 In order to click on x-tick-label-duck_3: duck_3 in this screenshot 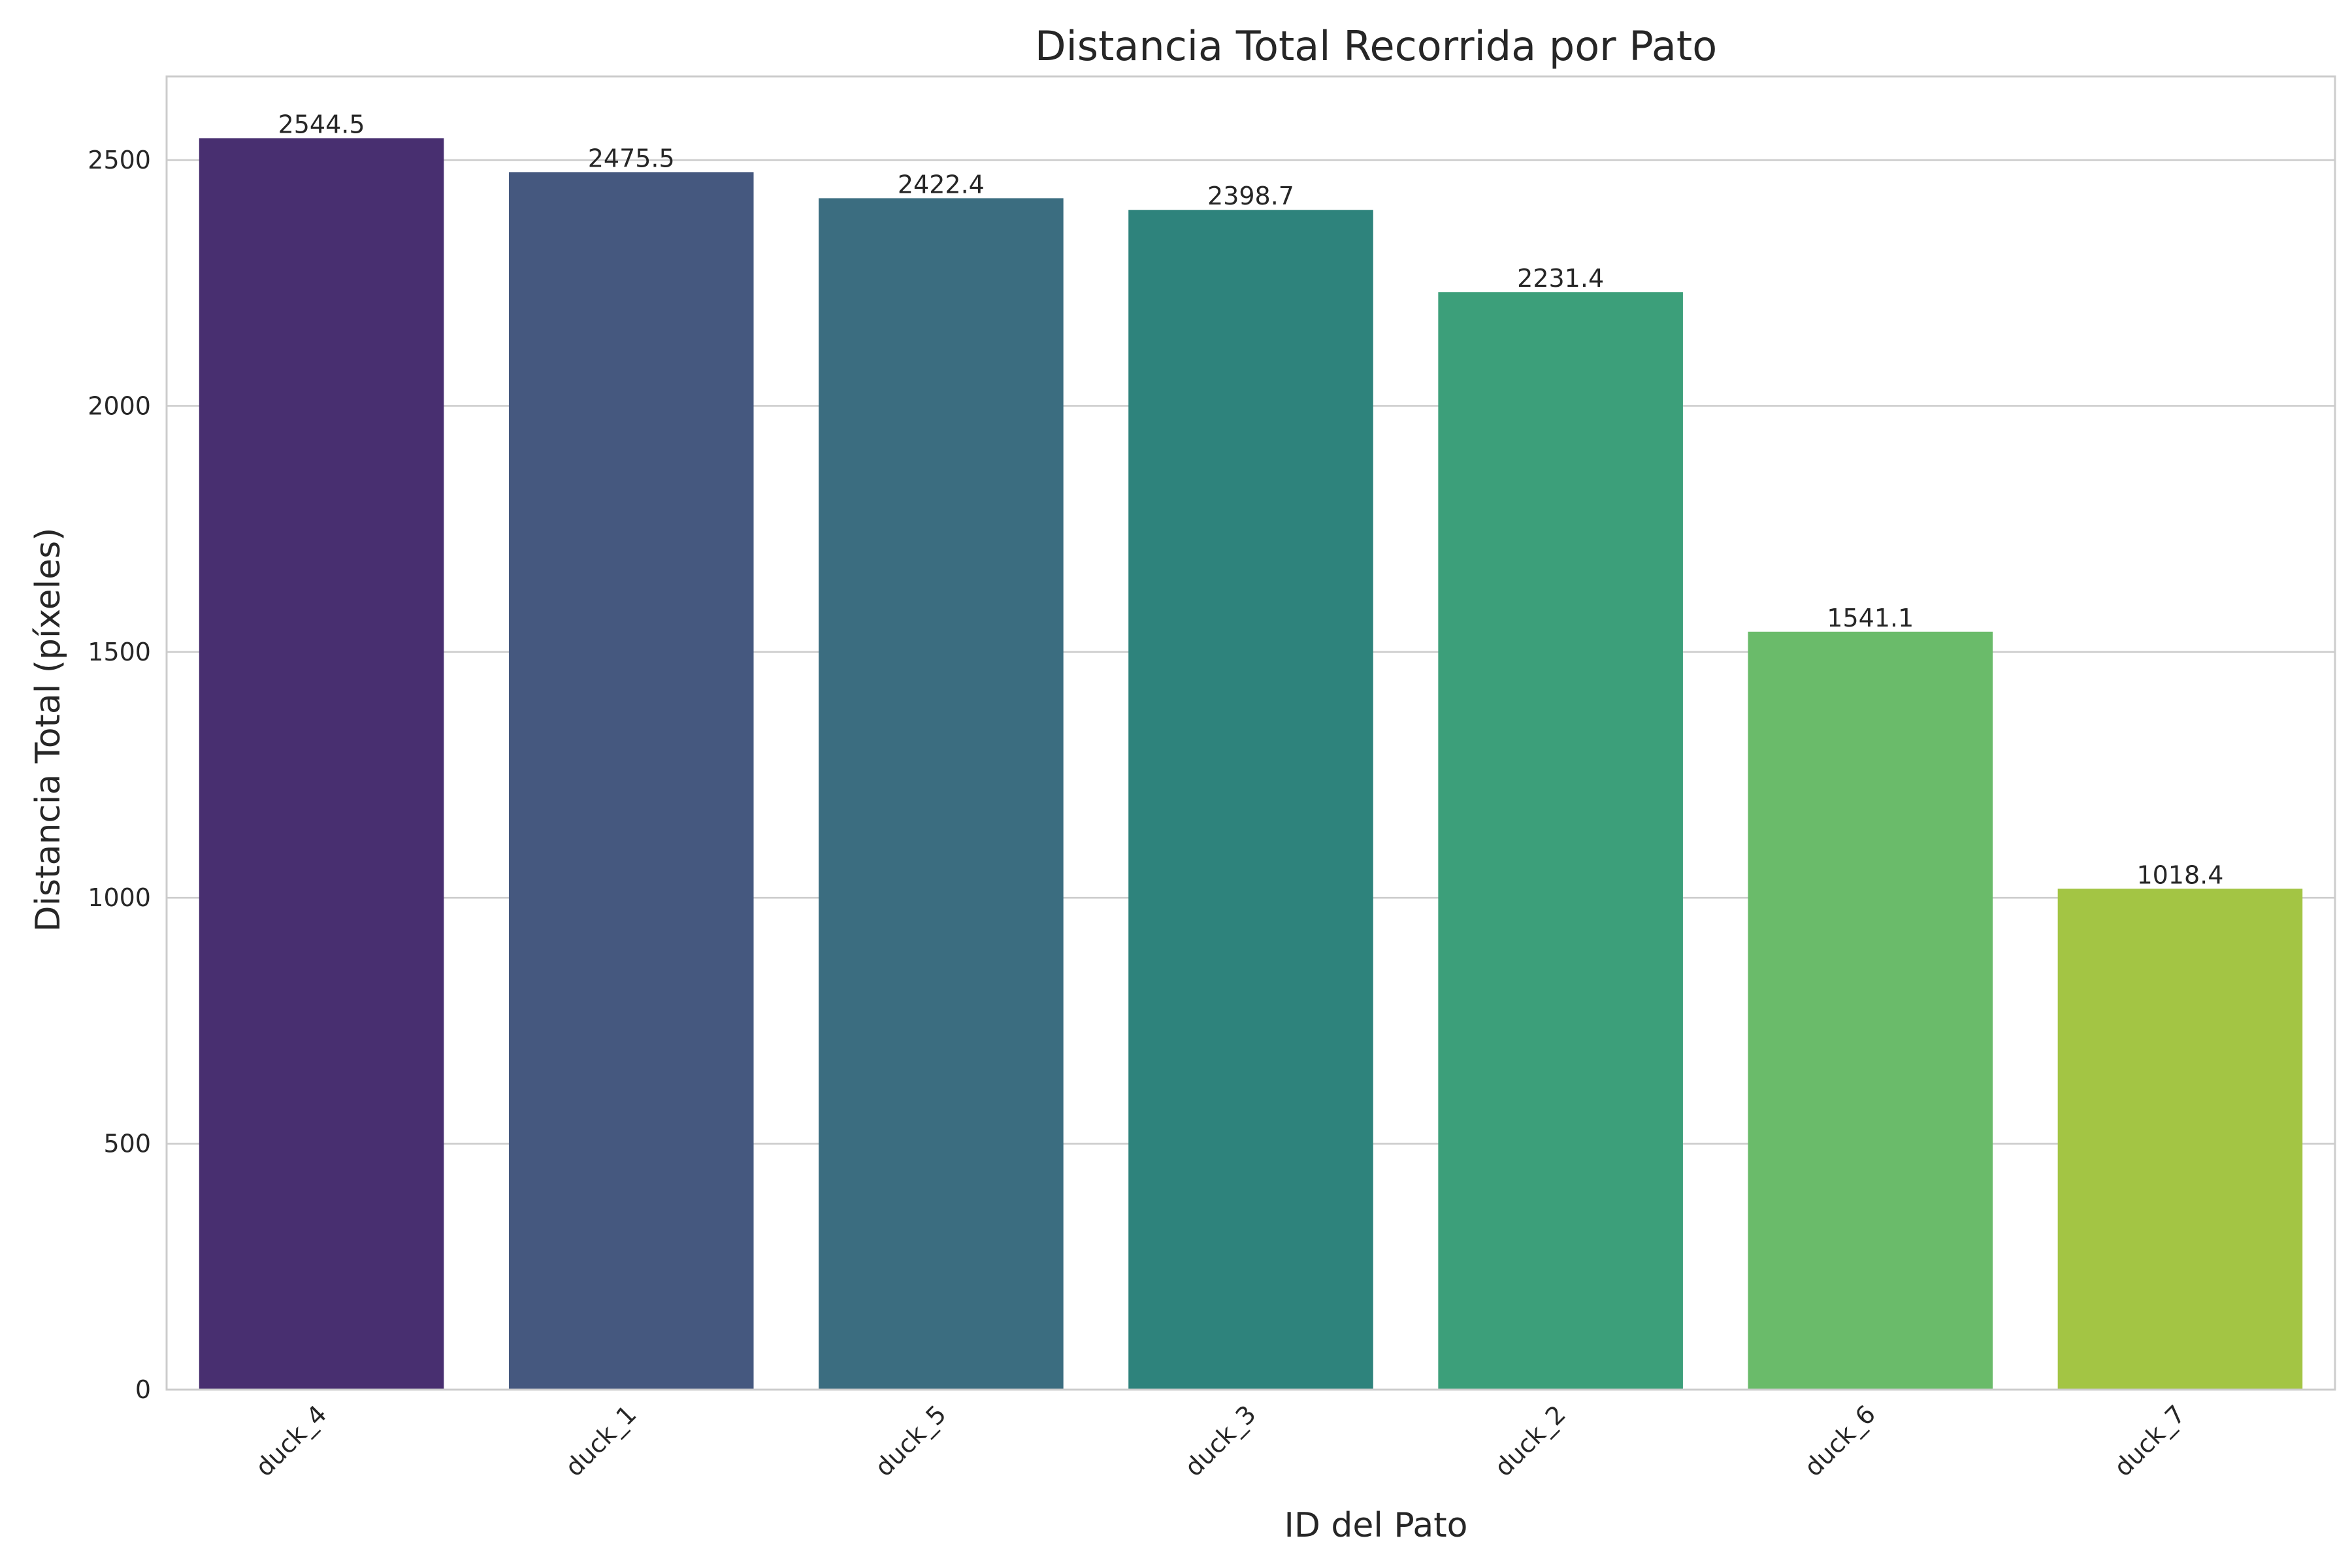, I will do `click(1220, 1440)`.